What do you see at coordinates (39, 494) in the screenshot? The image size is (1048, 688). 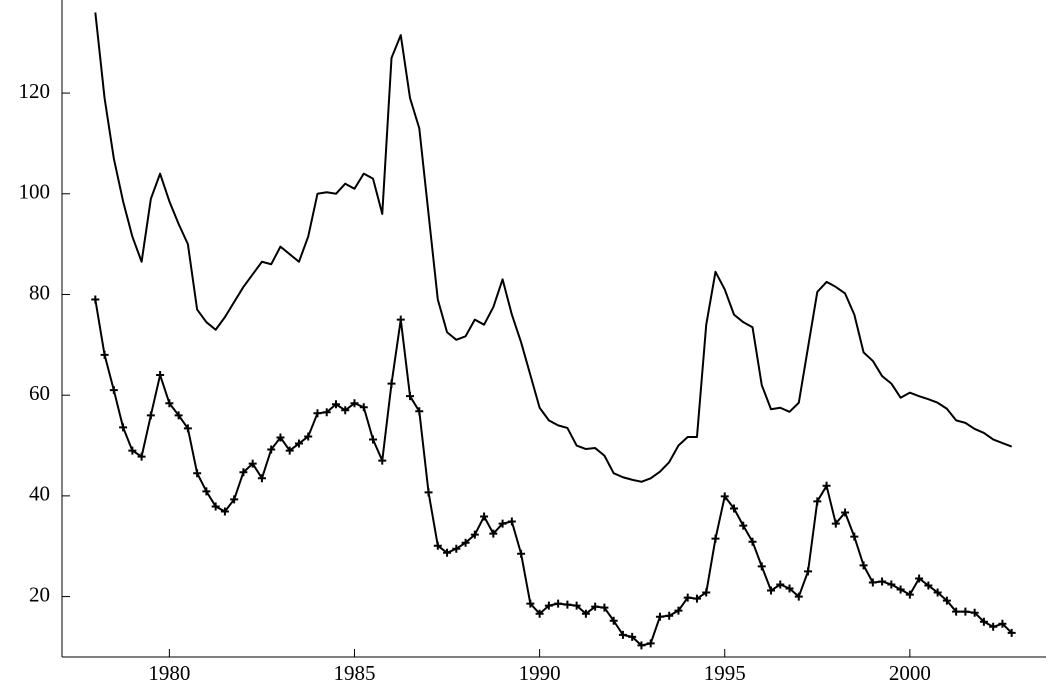 I see `y-tick-label: 40` at bounding box center [39, 494].